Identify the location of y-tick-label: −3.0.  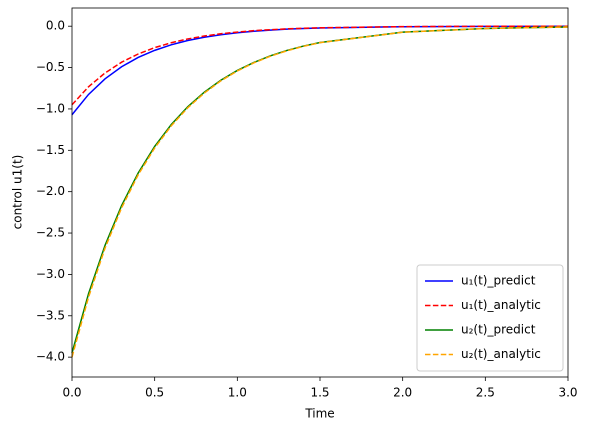
(50, 274).